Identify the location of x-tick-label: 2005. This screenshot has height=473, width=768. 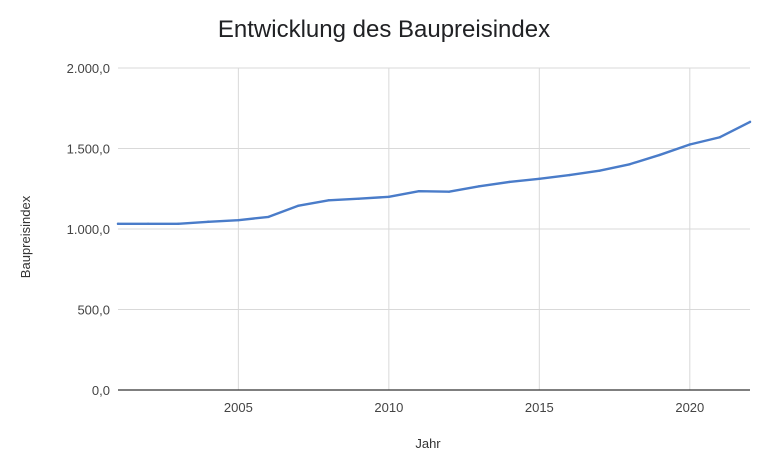
(238, 407).